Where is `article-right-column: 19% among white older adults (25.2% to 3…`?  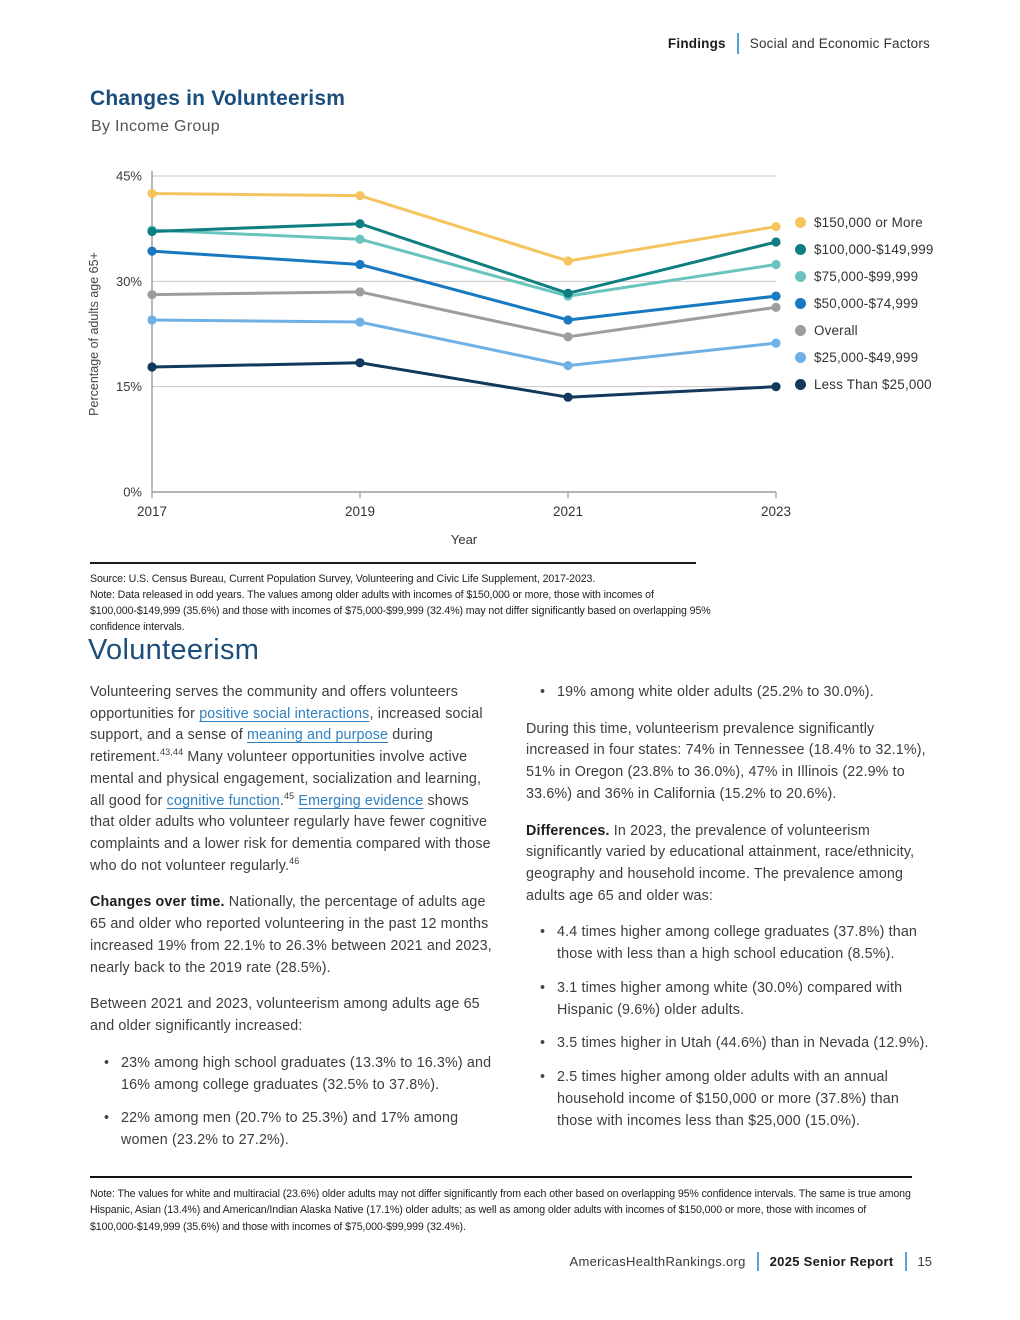 article-right-column: 19% among white older adults (25.2% to 3… is located at coordinates (729, 924).